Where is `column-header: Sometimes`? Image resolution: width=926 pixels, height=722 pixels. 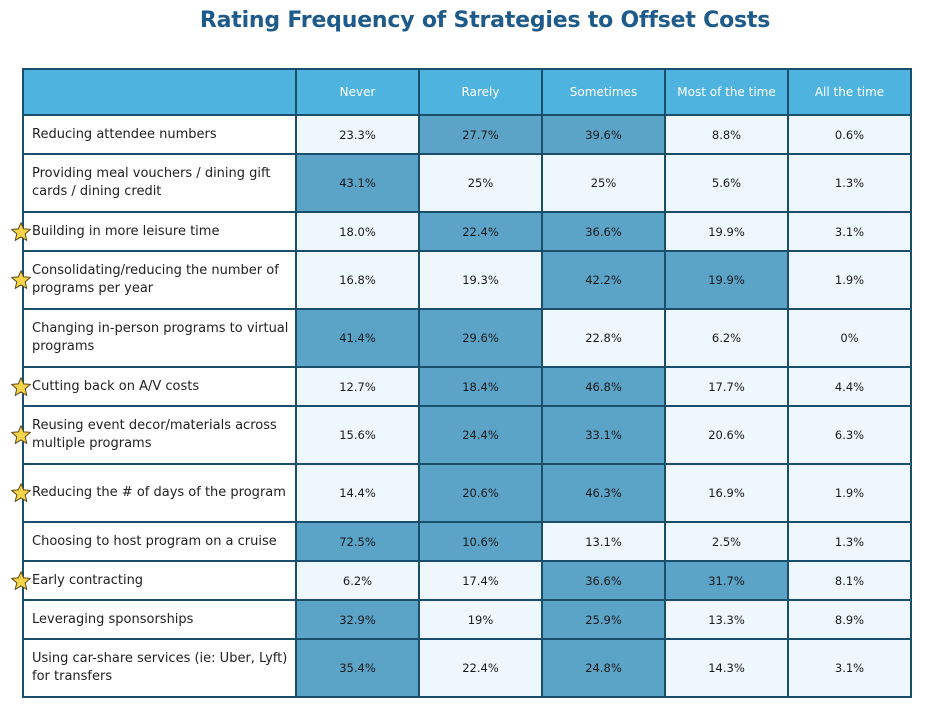
column-header: Sometimes is located at coordinates (603, 92).